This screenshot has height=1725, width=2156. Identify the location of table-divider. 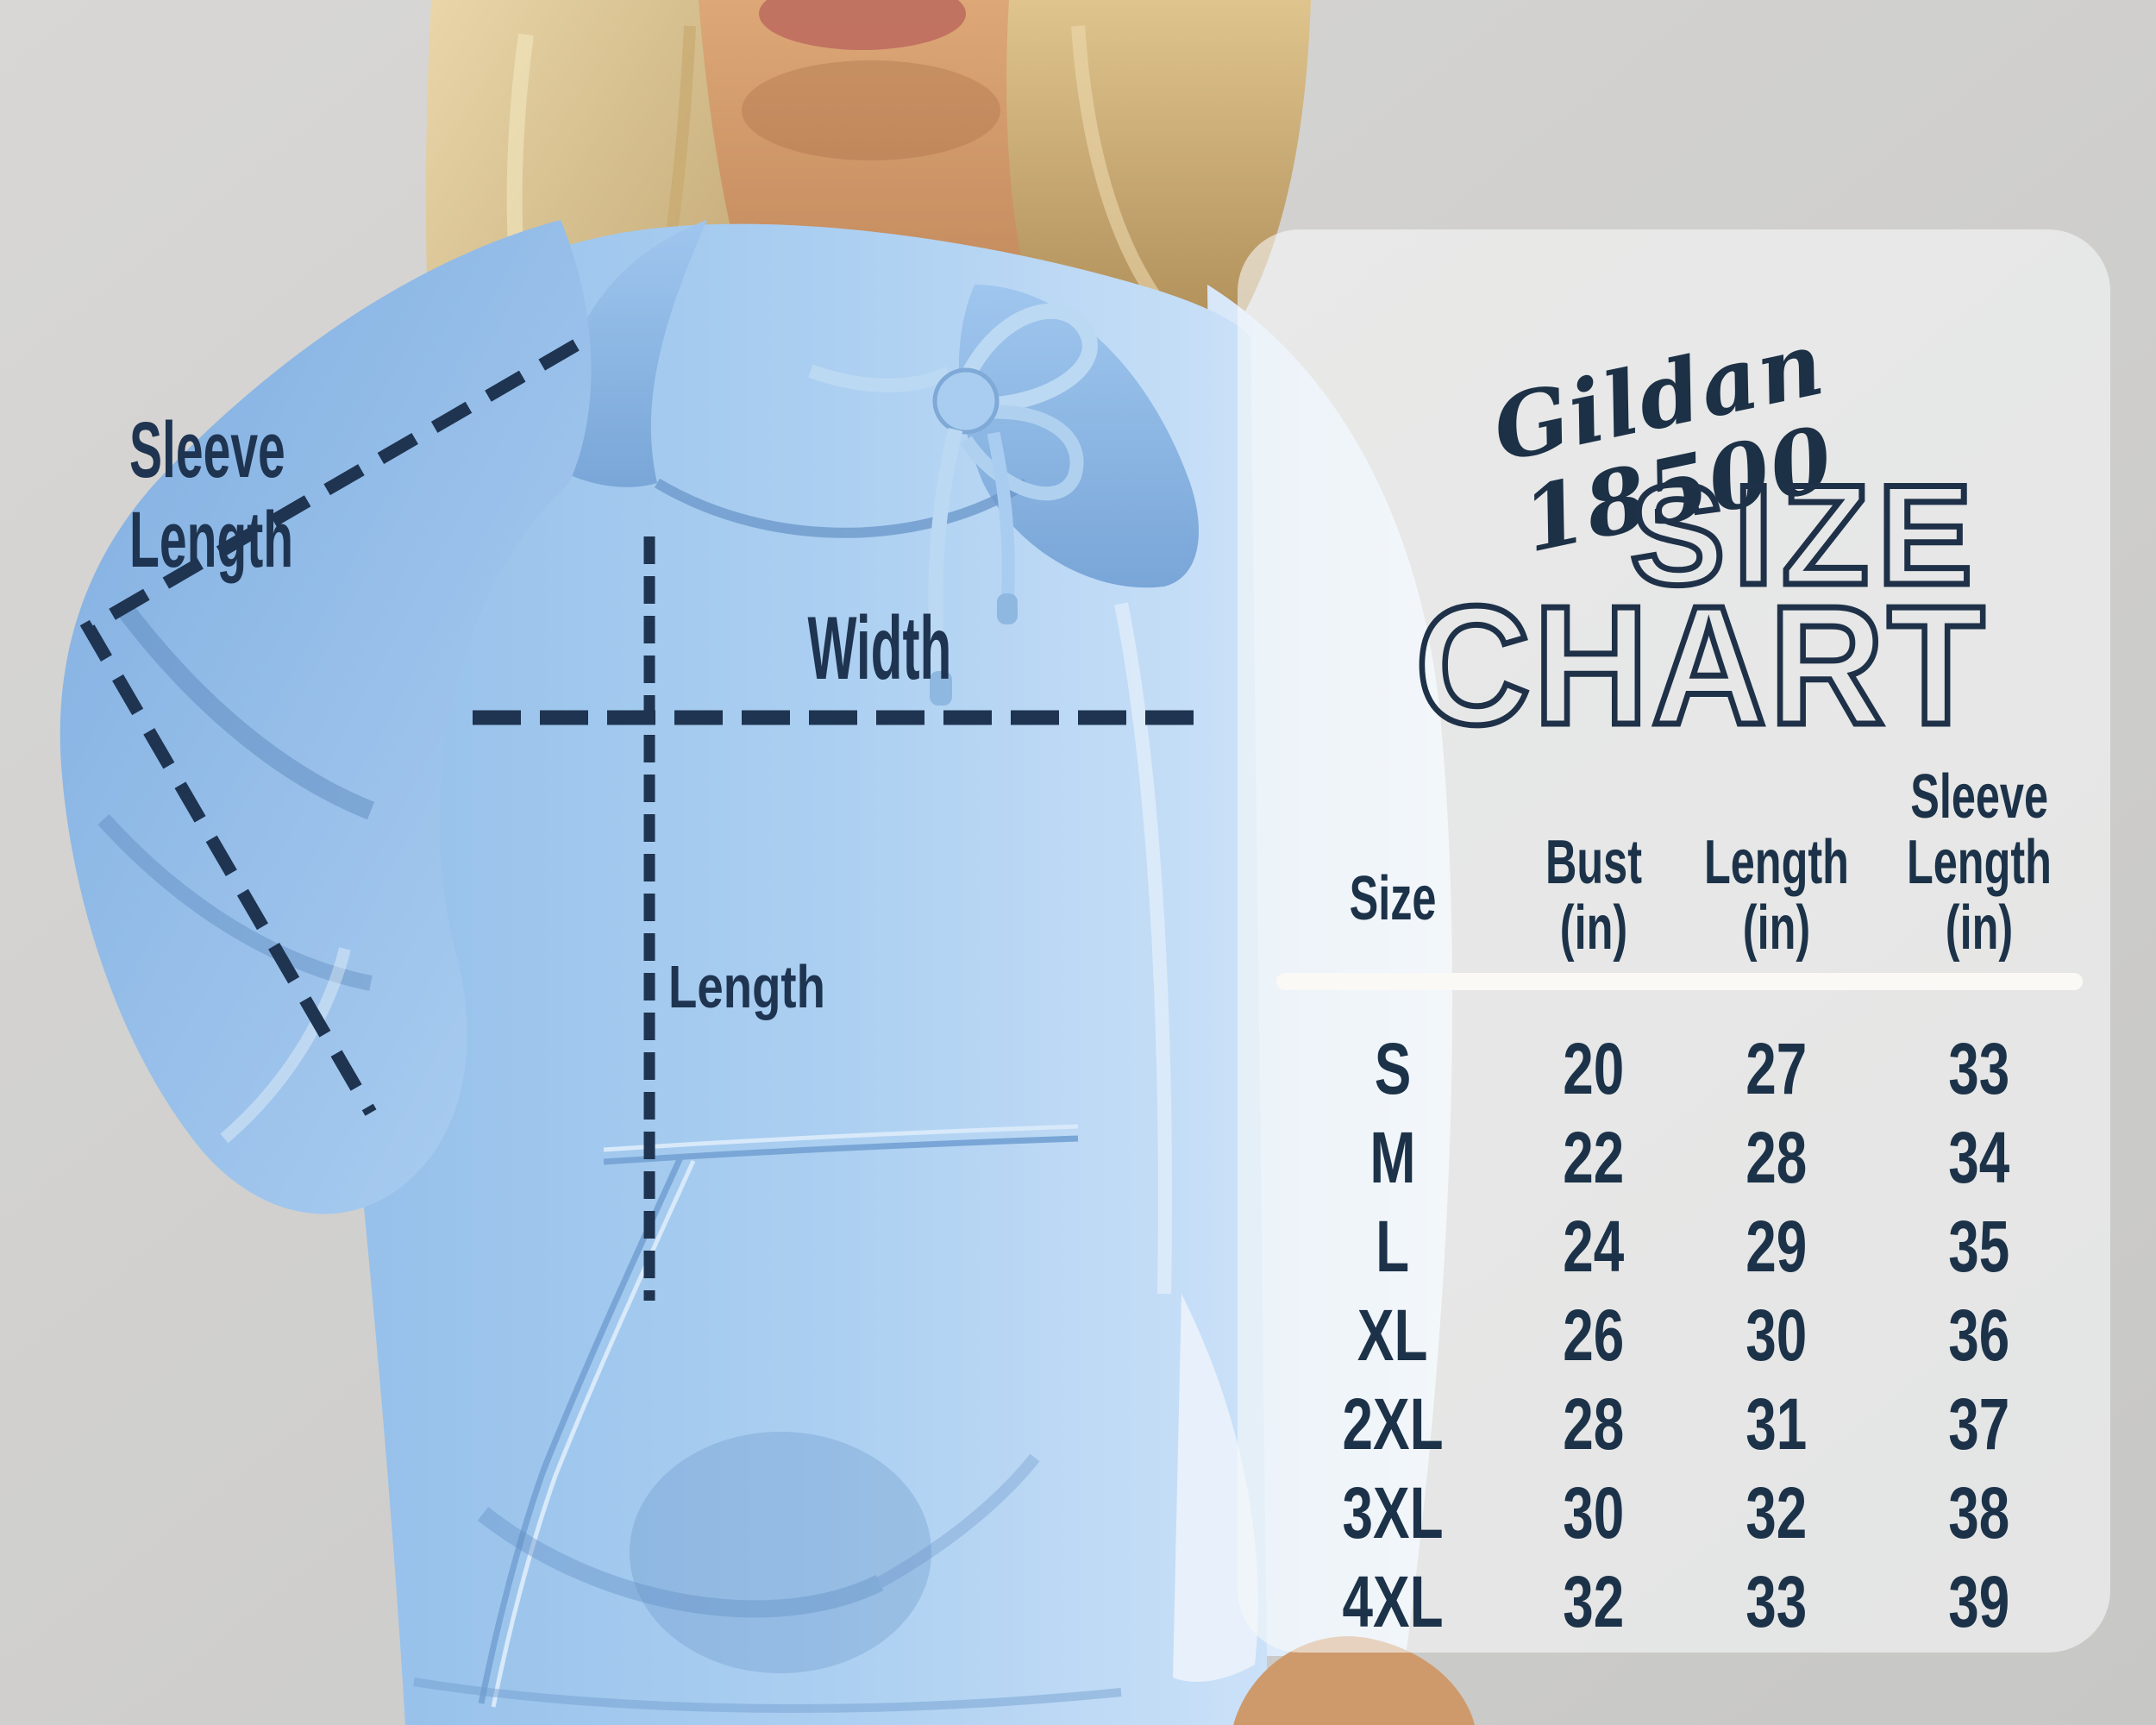
(1679, 982).